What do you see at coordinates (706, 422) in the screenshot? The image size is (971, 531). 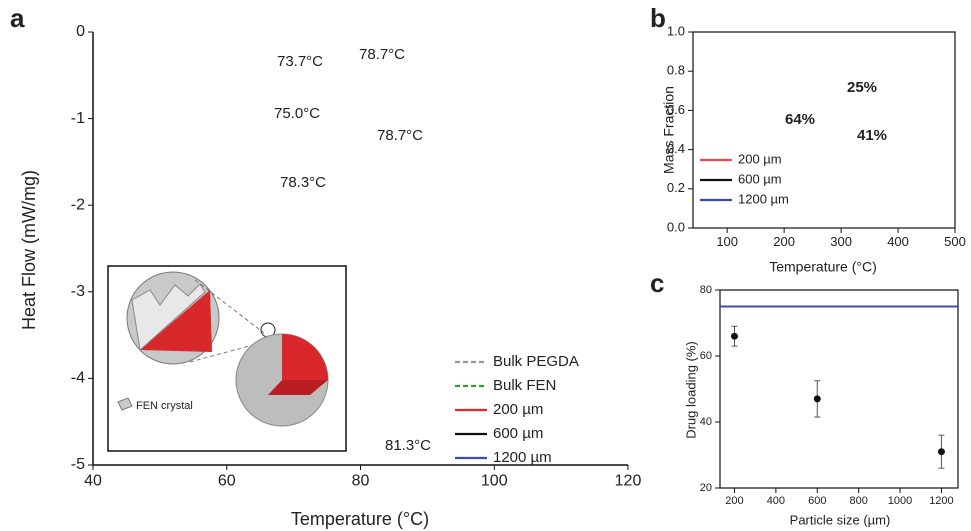 I see `y-tick-label: 40` at bounding box center [706, 422].